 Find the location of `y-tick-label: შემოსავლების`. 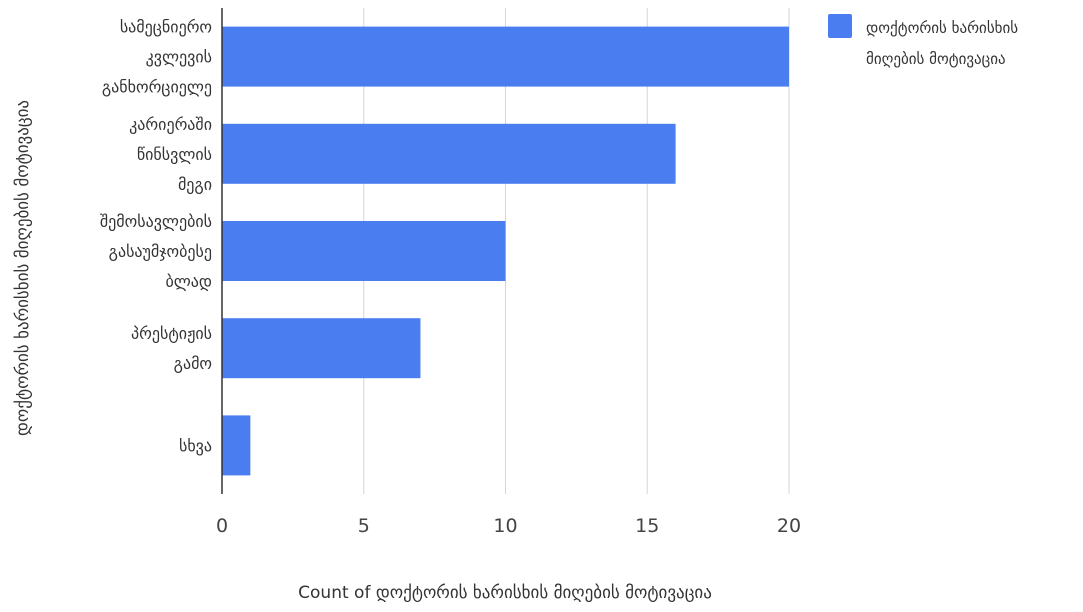

y-tick-label: შემოსავლების is located at coordinates (156, 221).